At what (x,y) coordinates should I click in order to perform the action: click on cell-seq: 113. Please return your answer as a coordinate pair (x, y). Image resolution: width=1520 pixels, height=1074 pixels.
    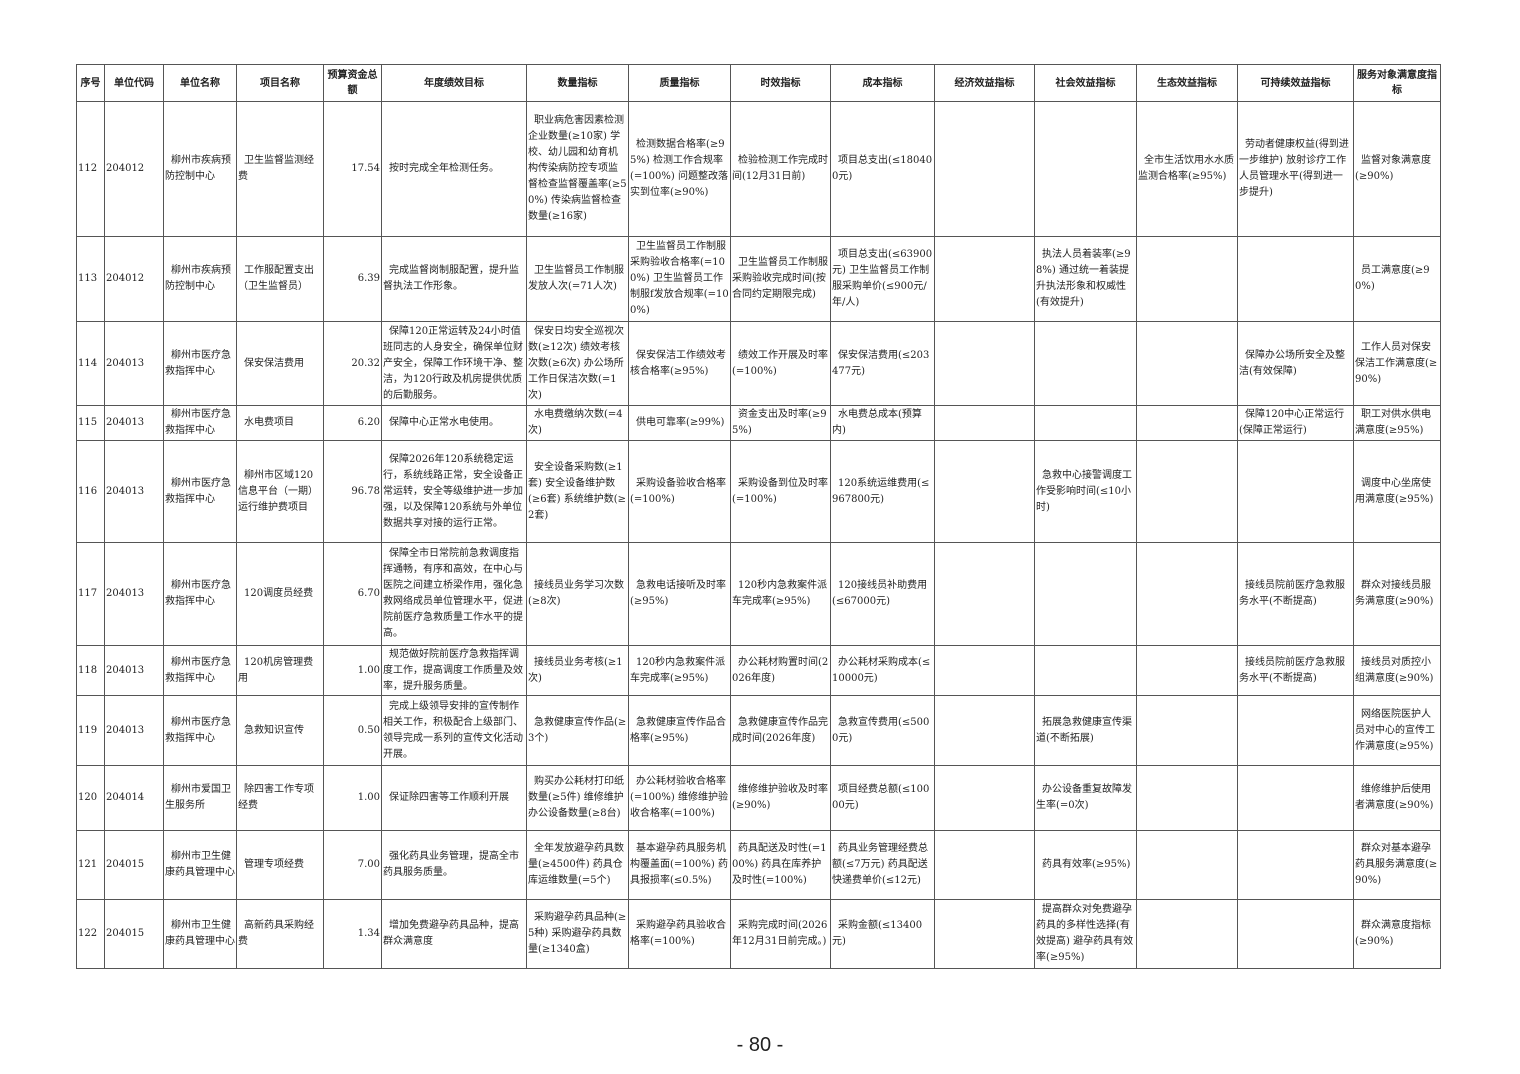
    Looking at the image, I should click on (90, 279).